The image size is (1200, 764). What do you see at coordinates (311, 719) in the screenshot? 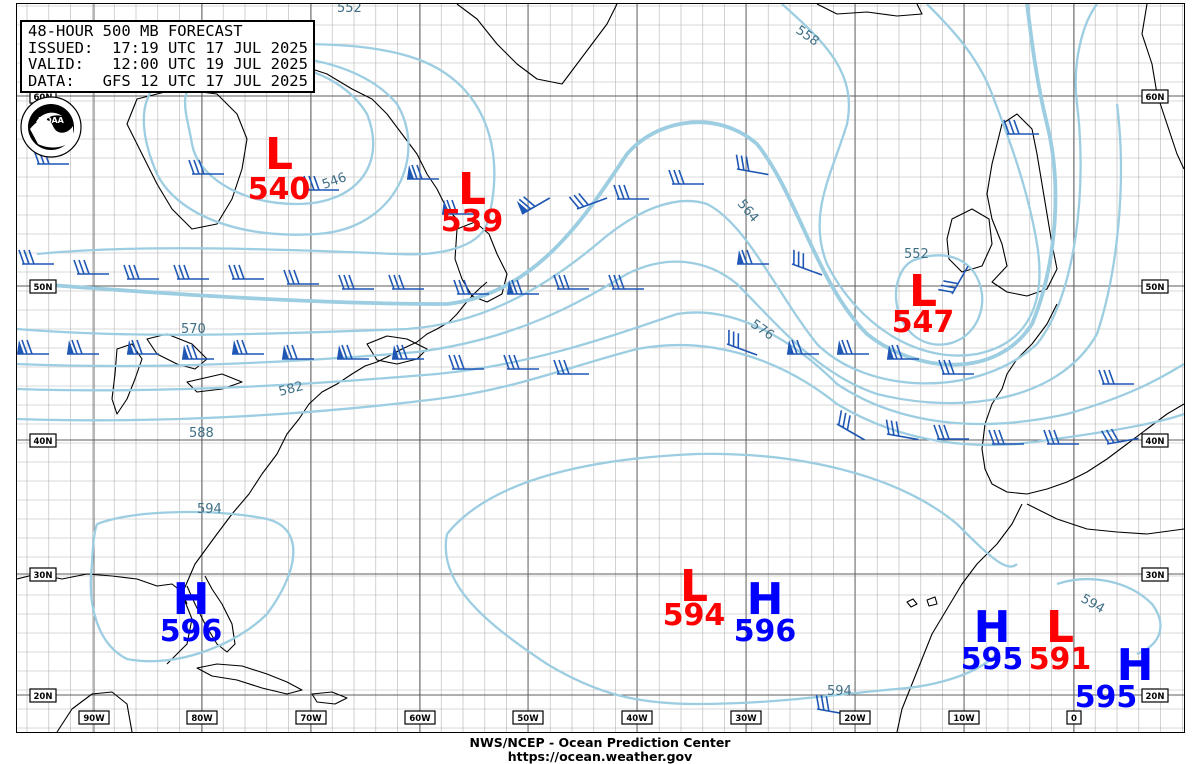
I see `svg-text: 70W` at bounding box center [311, 719].